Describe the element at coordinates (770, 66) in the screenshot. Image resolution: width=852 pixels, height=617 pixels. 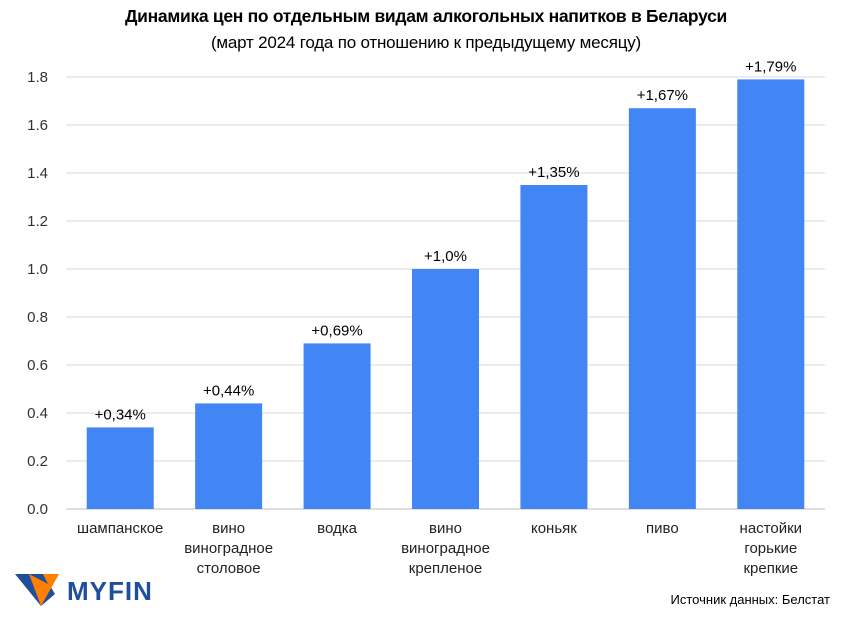
I see `data-label: +1,79%` at that location.